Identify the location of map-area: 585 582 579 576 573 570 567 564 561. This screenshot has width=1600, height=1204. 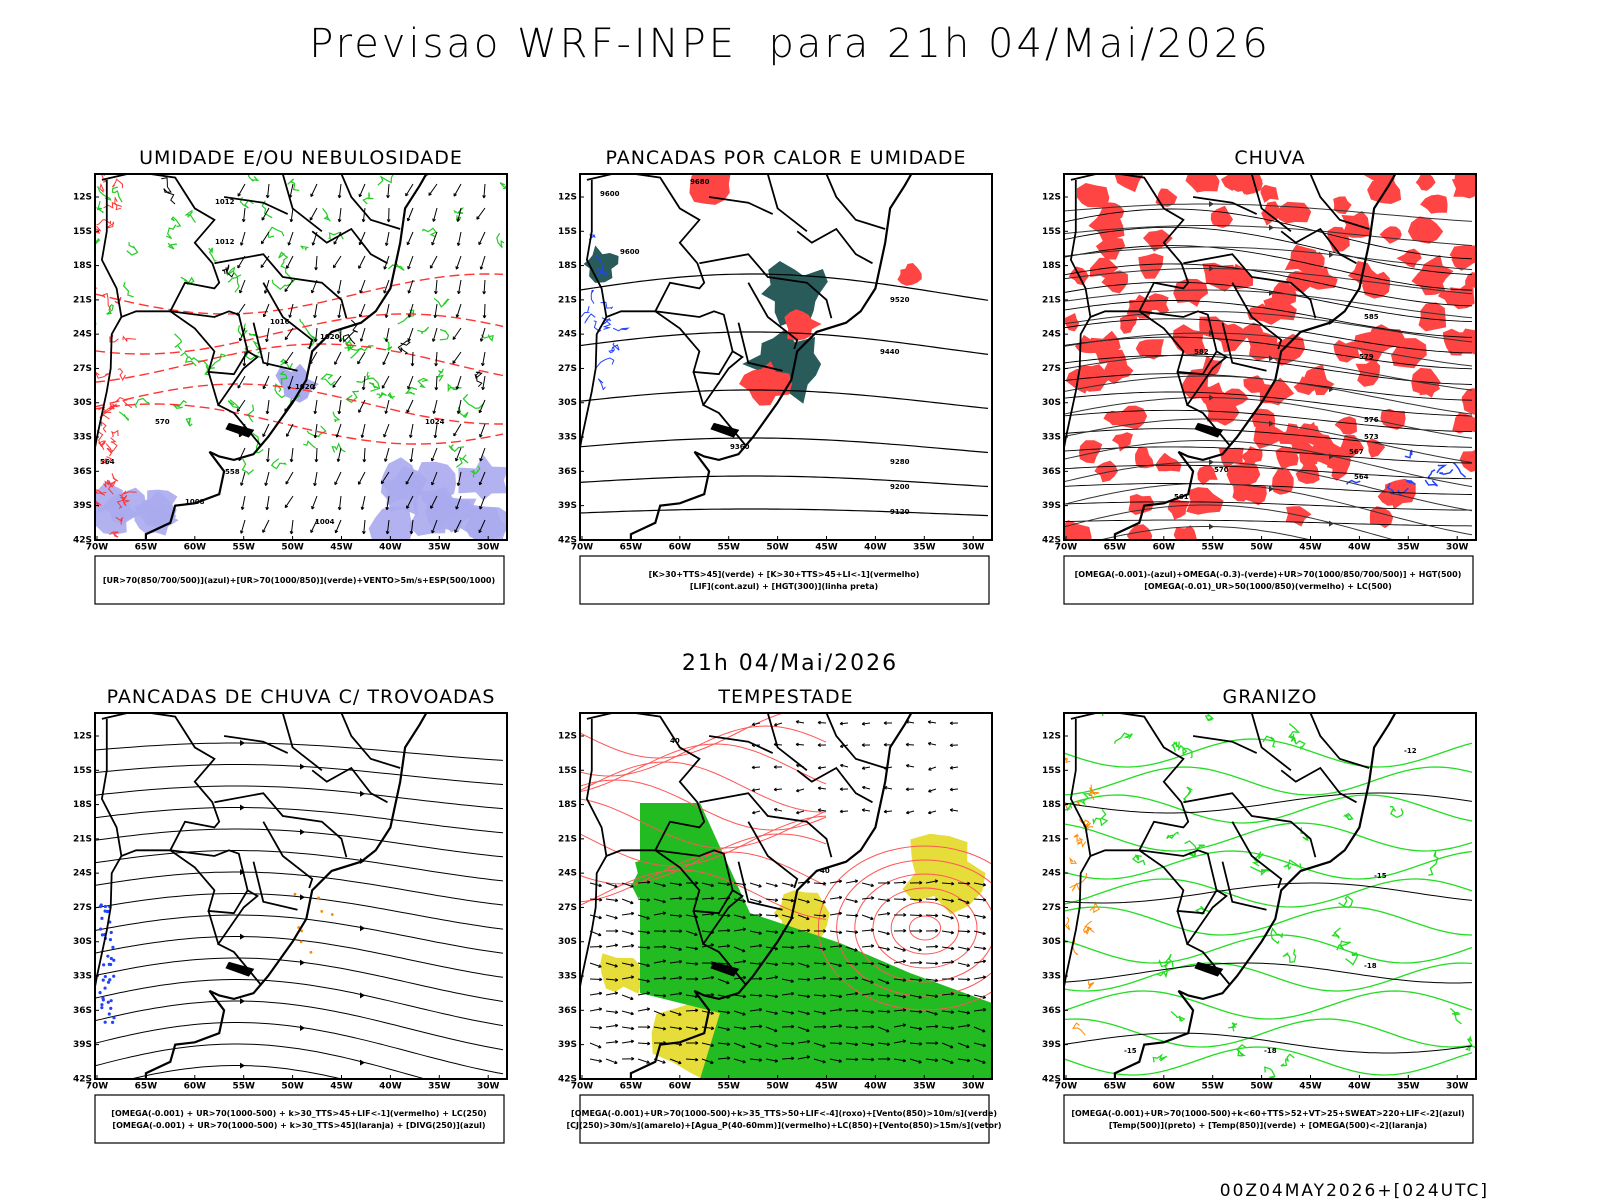
(1270, 357).